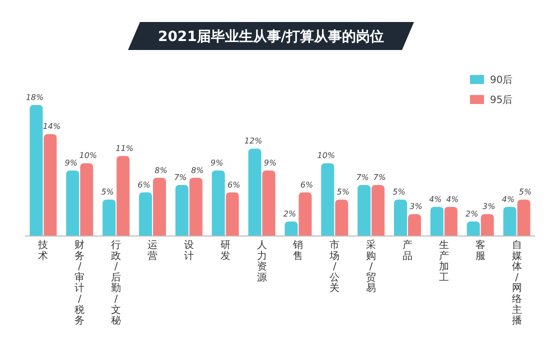 This screenshot has height=339, width=554. I want to click on x-tick-label: 技术, so click(42, 250).